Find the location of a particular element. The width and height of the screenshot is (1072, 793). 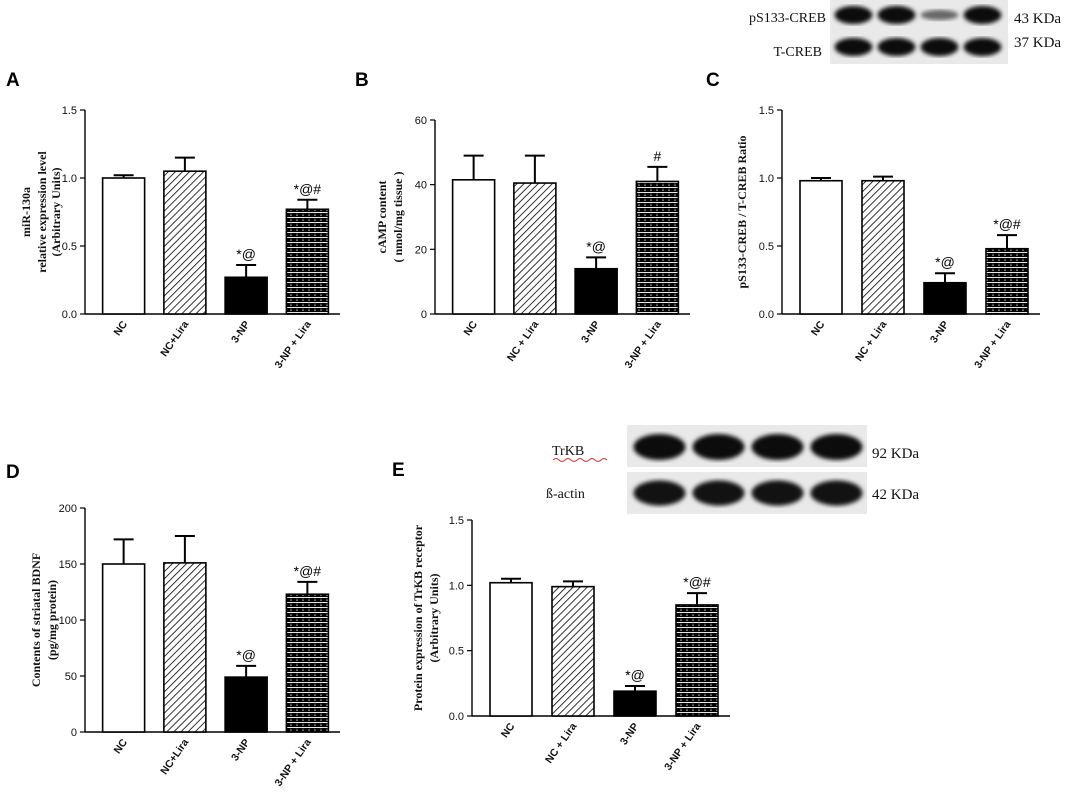

blot-label-actin: ß-actin is located at coordinates (565, 494).